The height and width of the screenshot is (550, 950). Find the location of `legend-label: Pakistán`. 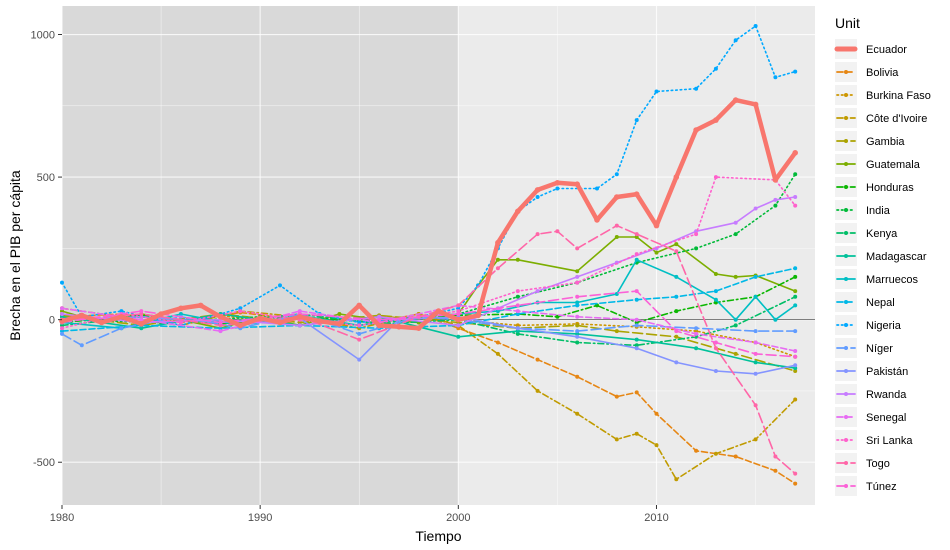

legend-label: Pakistán is located at coordinates (887, 372).